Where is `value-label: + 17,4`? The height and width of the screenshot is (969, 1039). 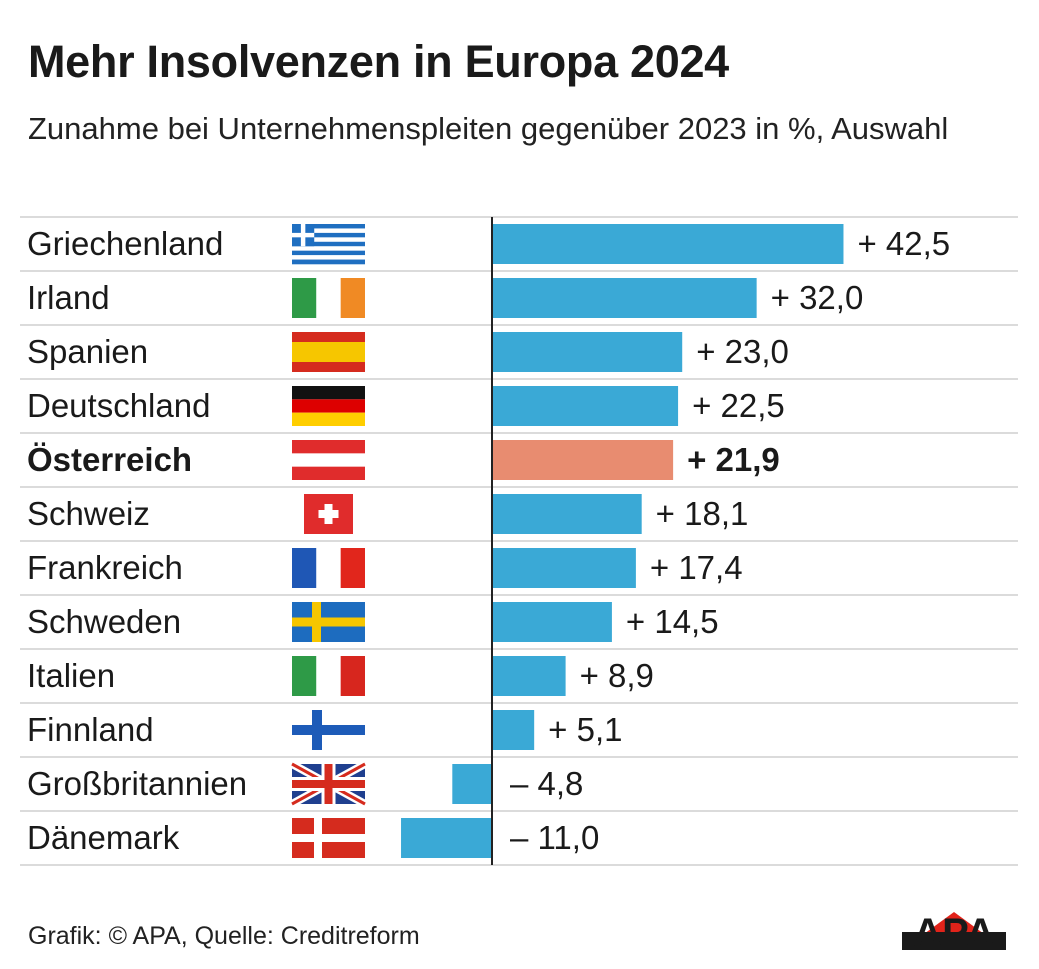
value-label: + 17,4 is located at coordinates (696, 567).